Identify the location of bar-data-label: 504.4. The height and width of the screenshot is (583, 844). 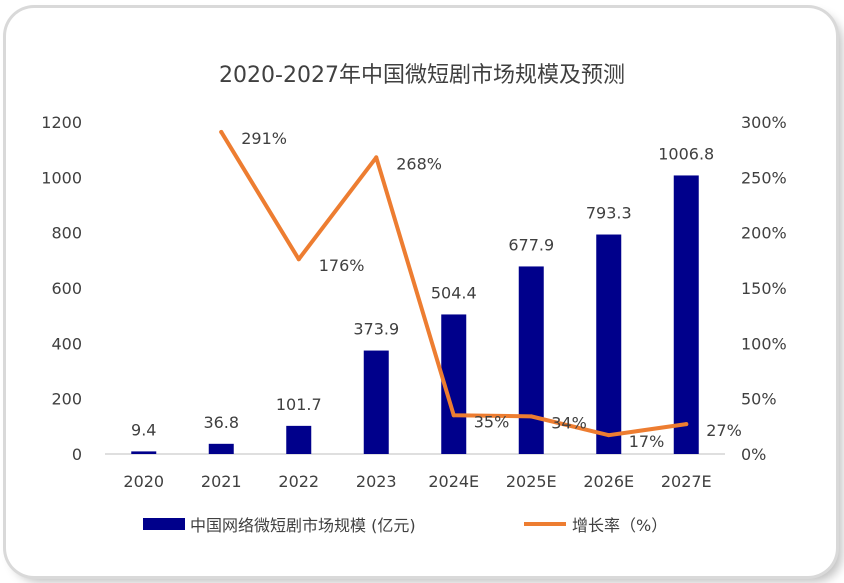
(454, 292).